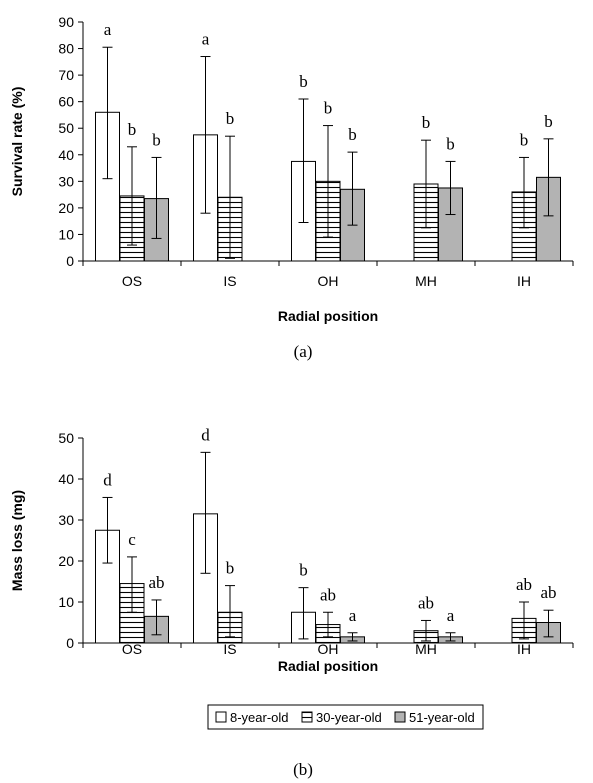 This screenshot has width=593, height=783. What do you see at coordinates (17, 142) in the screenshot?
I see `y-axis-label: Survival rate (%)` at bounding box center [17, 142].